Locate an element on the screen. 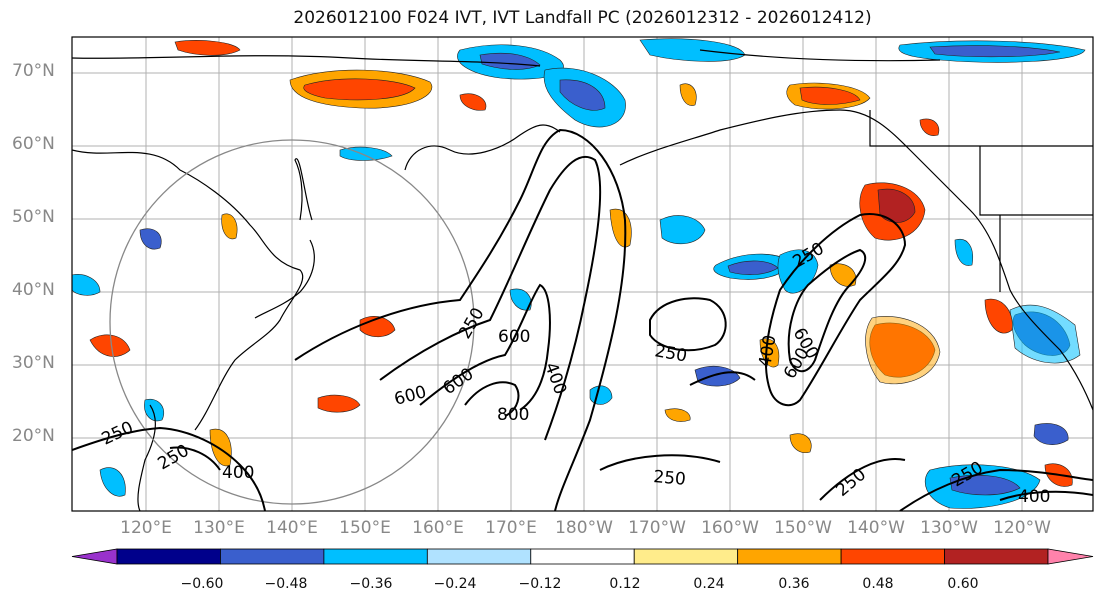 The width and height of the screenshot is (1105, 604). lat-label: 50°N is located at coordinates (33, 217).